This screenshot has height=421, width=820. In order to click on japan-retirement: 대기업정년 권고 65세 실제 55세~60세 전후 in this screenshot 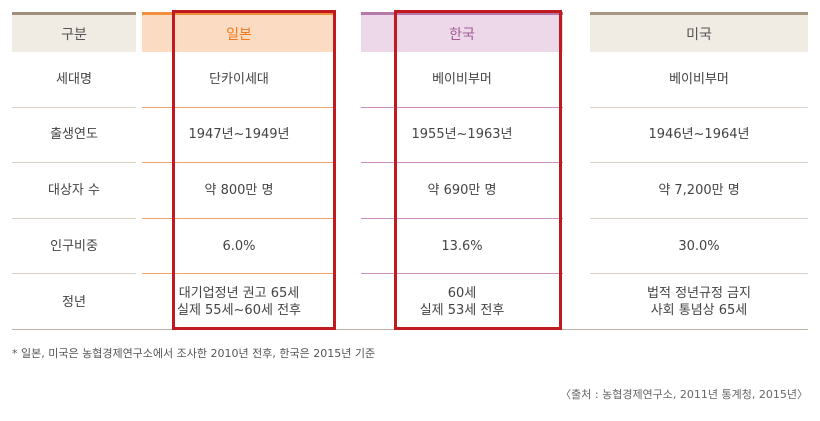, I will do `click(238, 302)`.